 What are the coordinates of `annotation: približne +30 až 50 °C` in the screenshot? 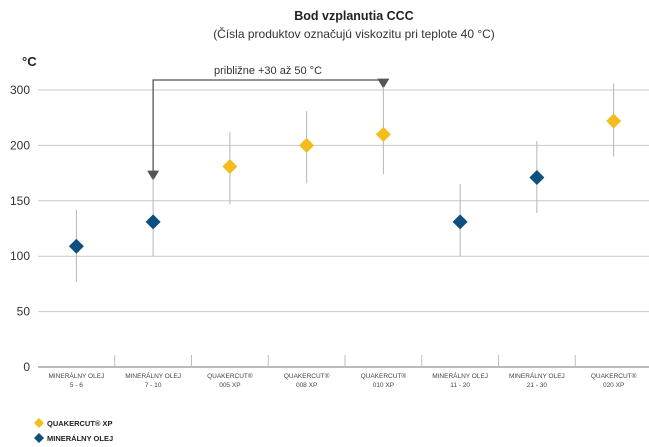 It's located at (268, 123).